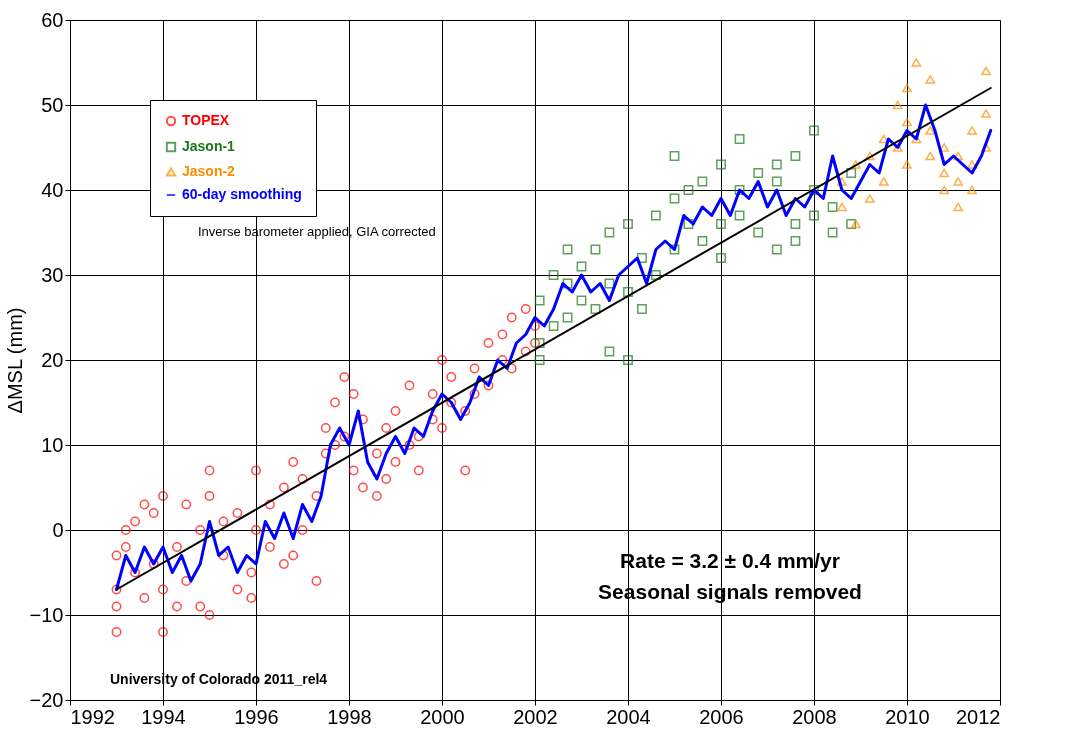 The image size is (1069, 753). Describe the element at coordinates (52, 189) in the screenshot. I see `y-tick-label: 40` at that location.